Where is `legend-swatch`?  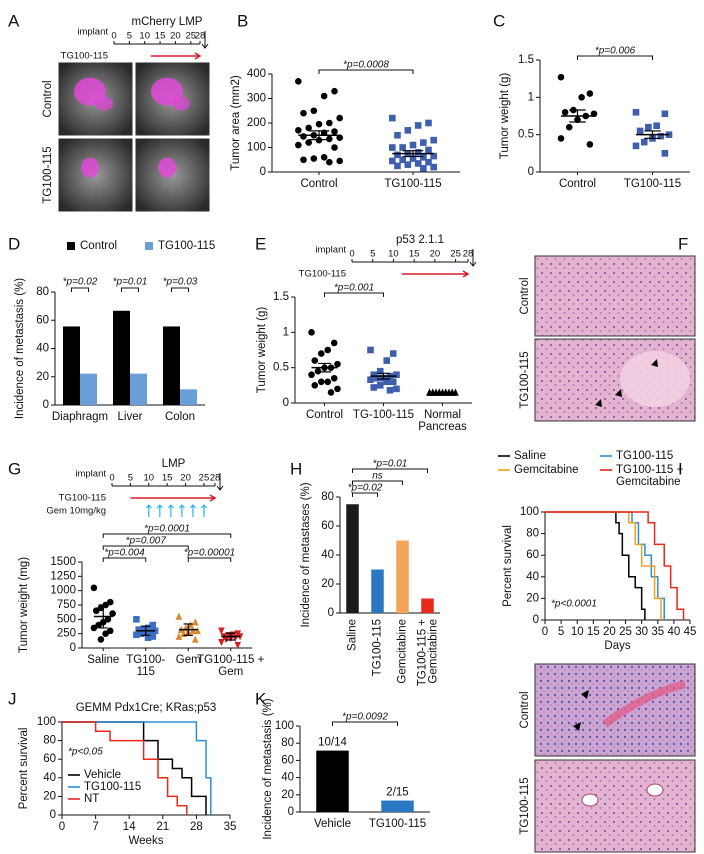 legend-swatch is located at coordinates (71, 246).